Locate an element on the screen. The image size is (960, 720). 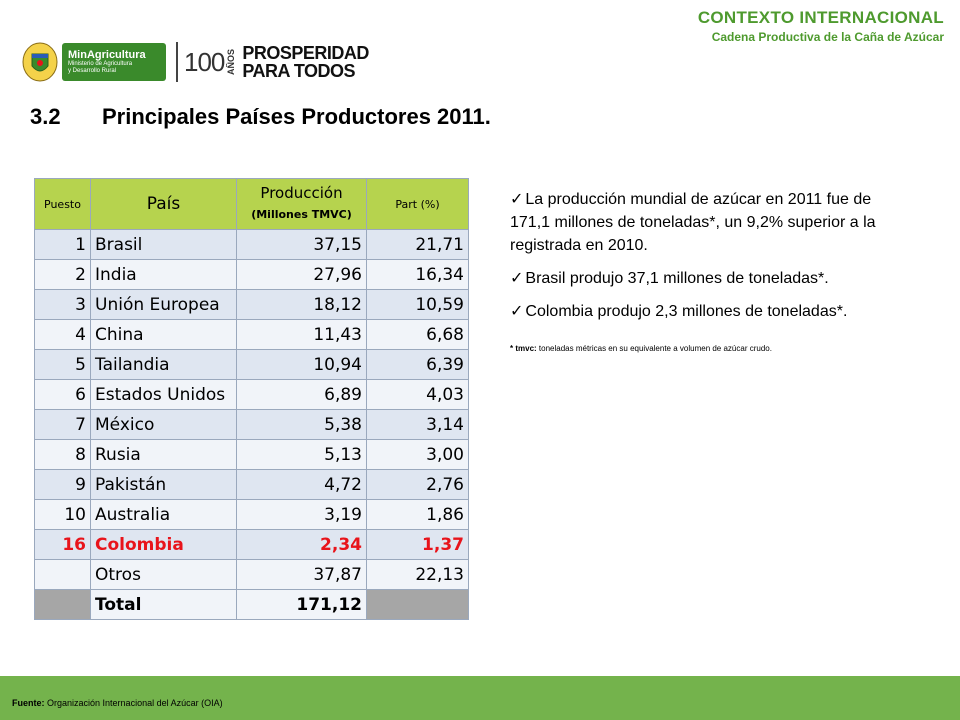
table-row: 9 Pakistán 4,72 2,76 is located at coordinates (251, 484).